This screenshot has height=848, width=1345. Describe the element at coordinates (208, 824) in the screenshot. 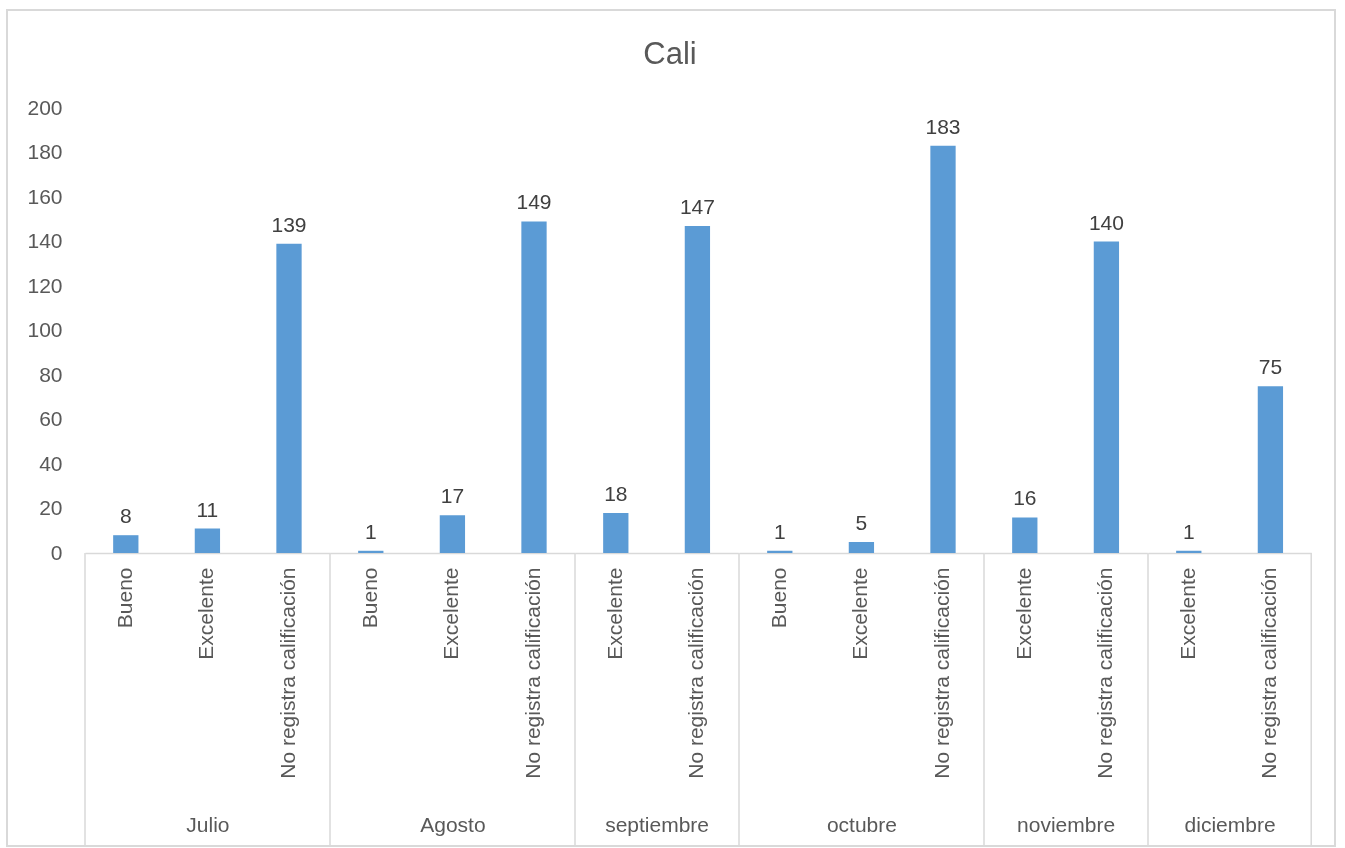

I see `x-axis-title: Julio` at that location.